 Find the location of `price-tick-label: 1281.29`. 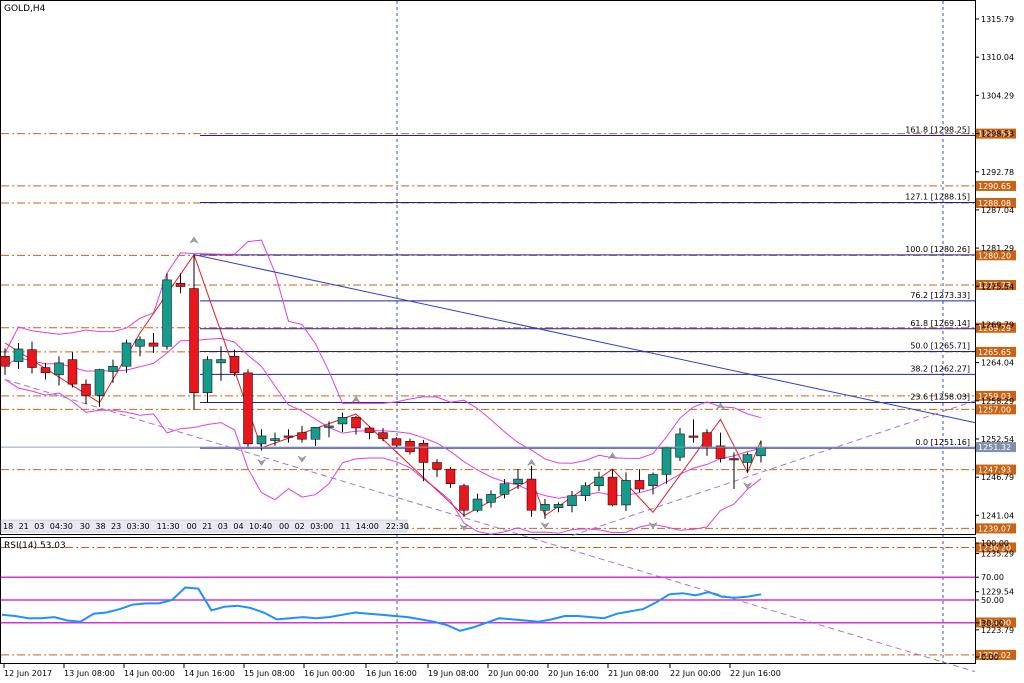

price-tick-label: 1281.29 is located at coordinates (997, 248).